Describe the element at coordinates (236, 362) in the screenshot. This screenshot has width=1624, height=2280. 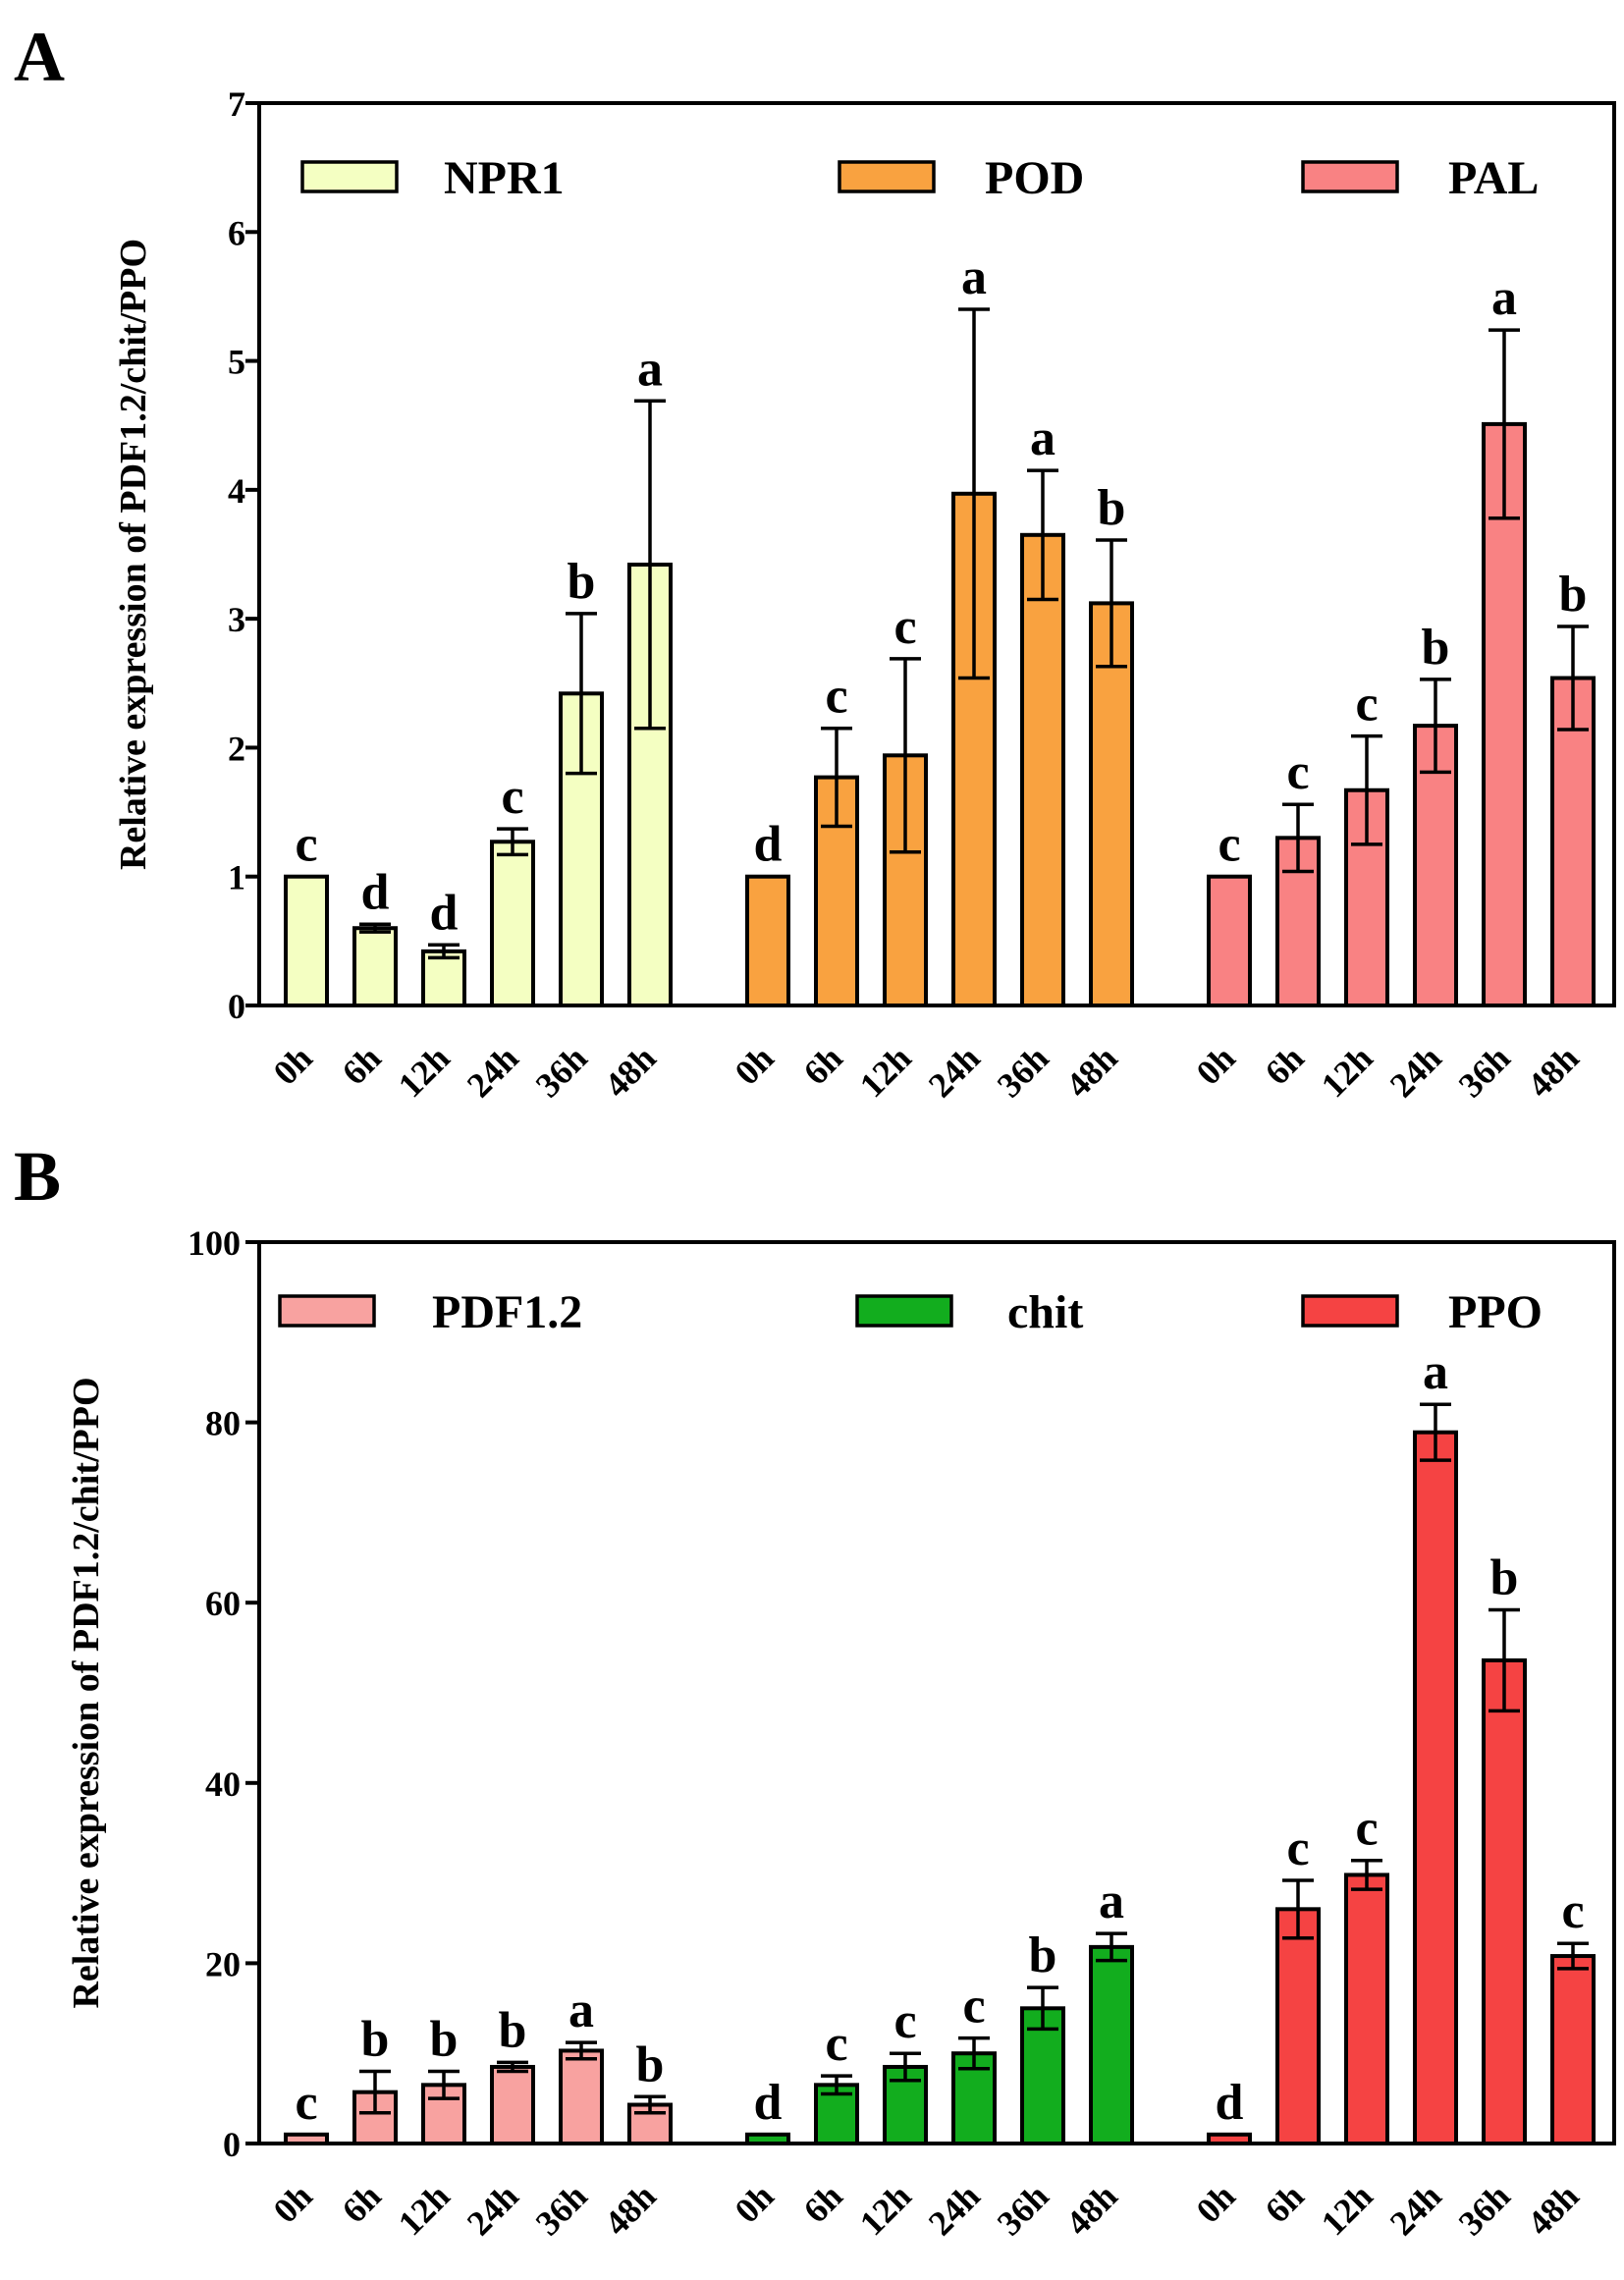
I see `y-tick-label: 5` at that location.